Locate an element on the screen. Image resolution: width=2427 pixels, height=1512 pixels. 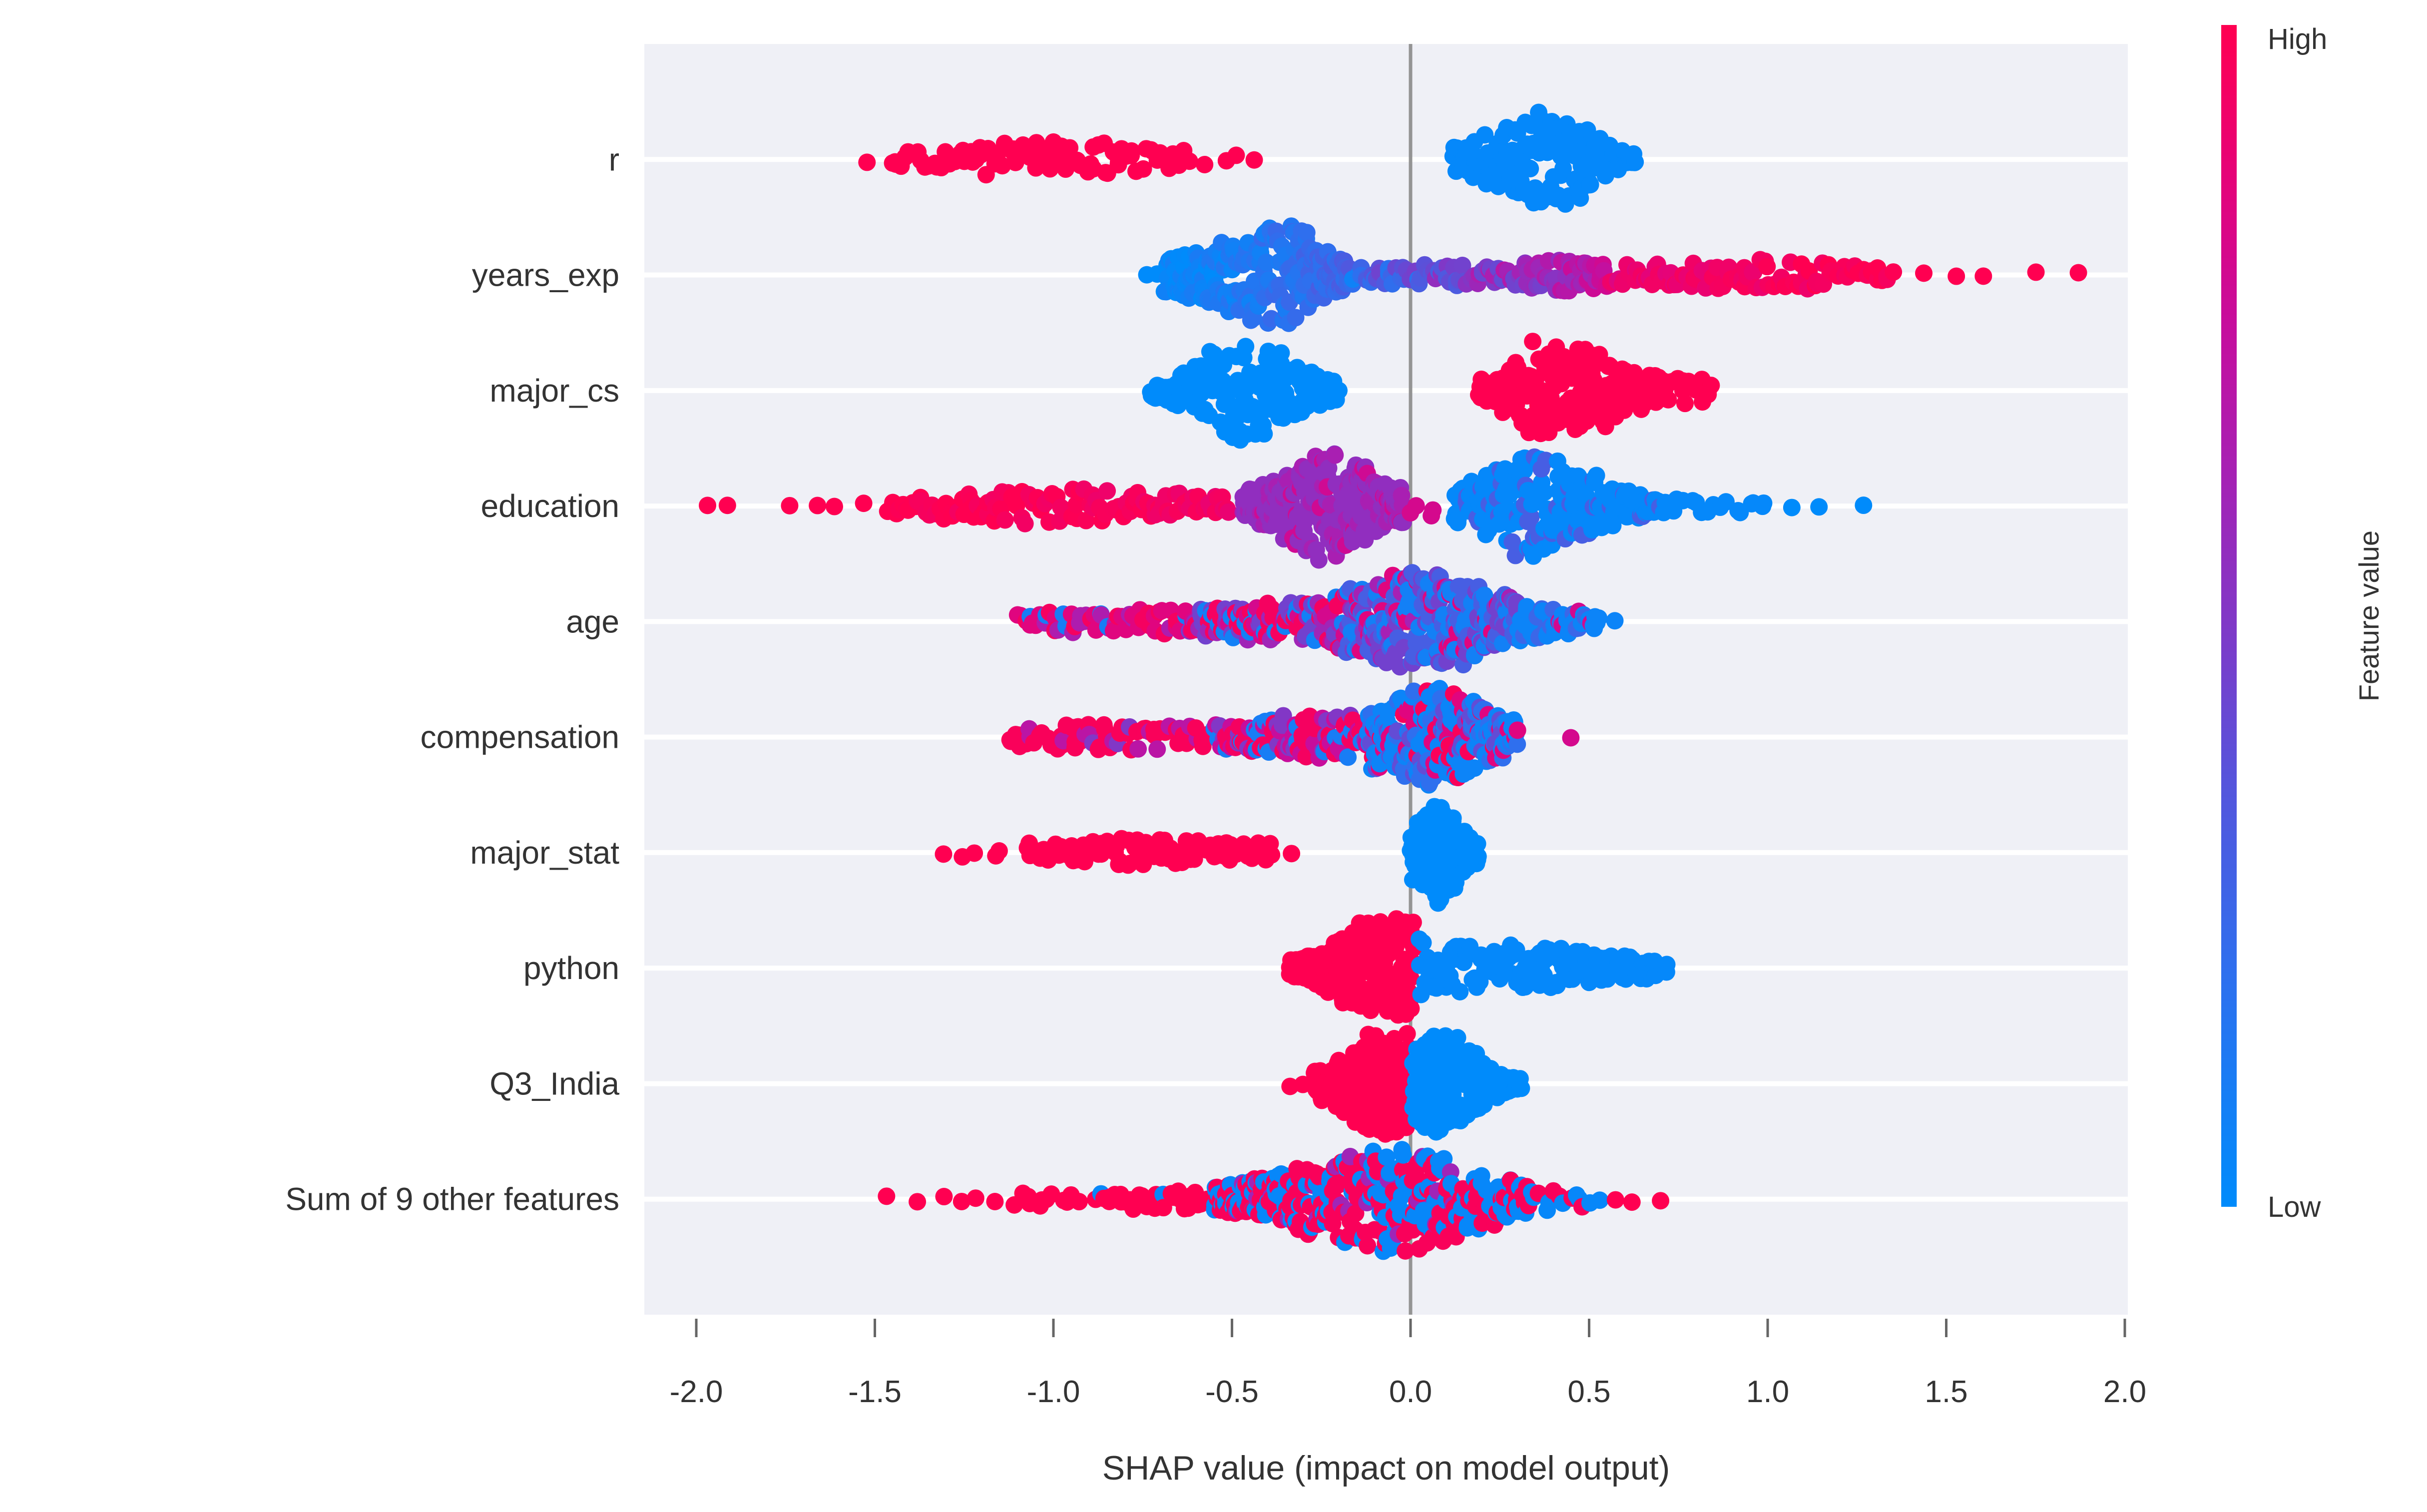
colorbar-low-label: Low is located at coordinates (2295, 1207).